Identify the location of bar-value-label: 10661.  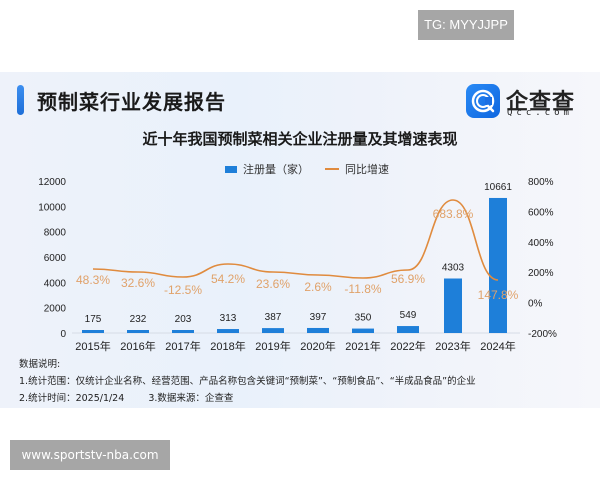
(498, 187).